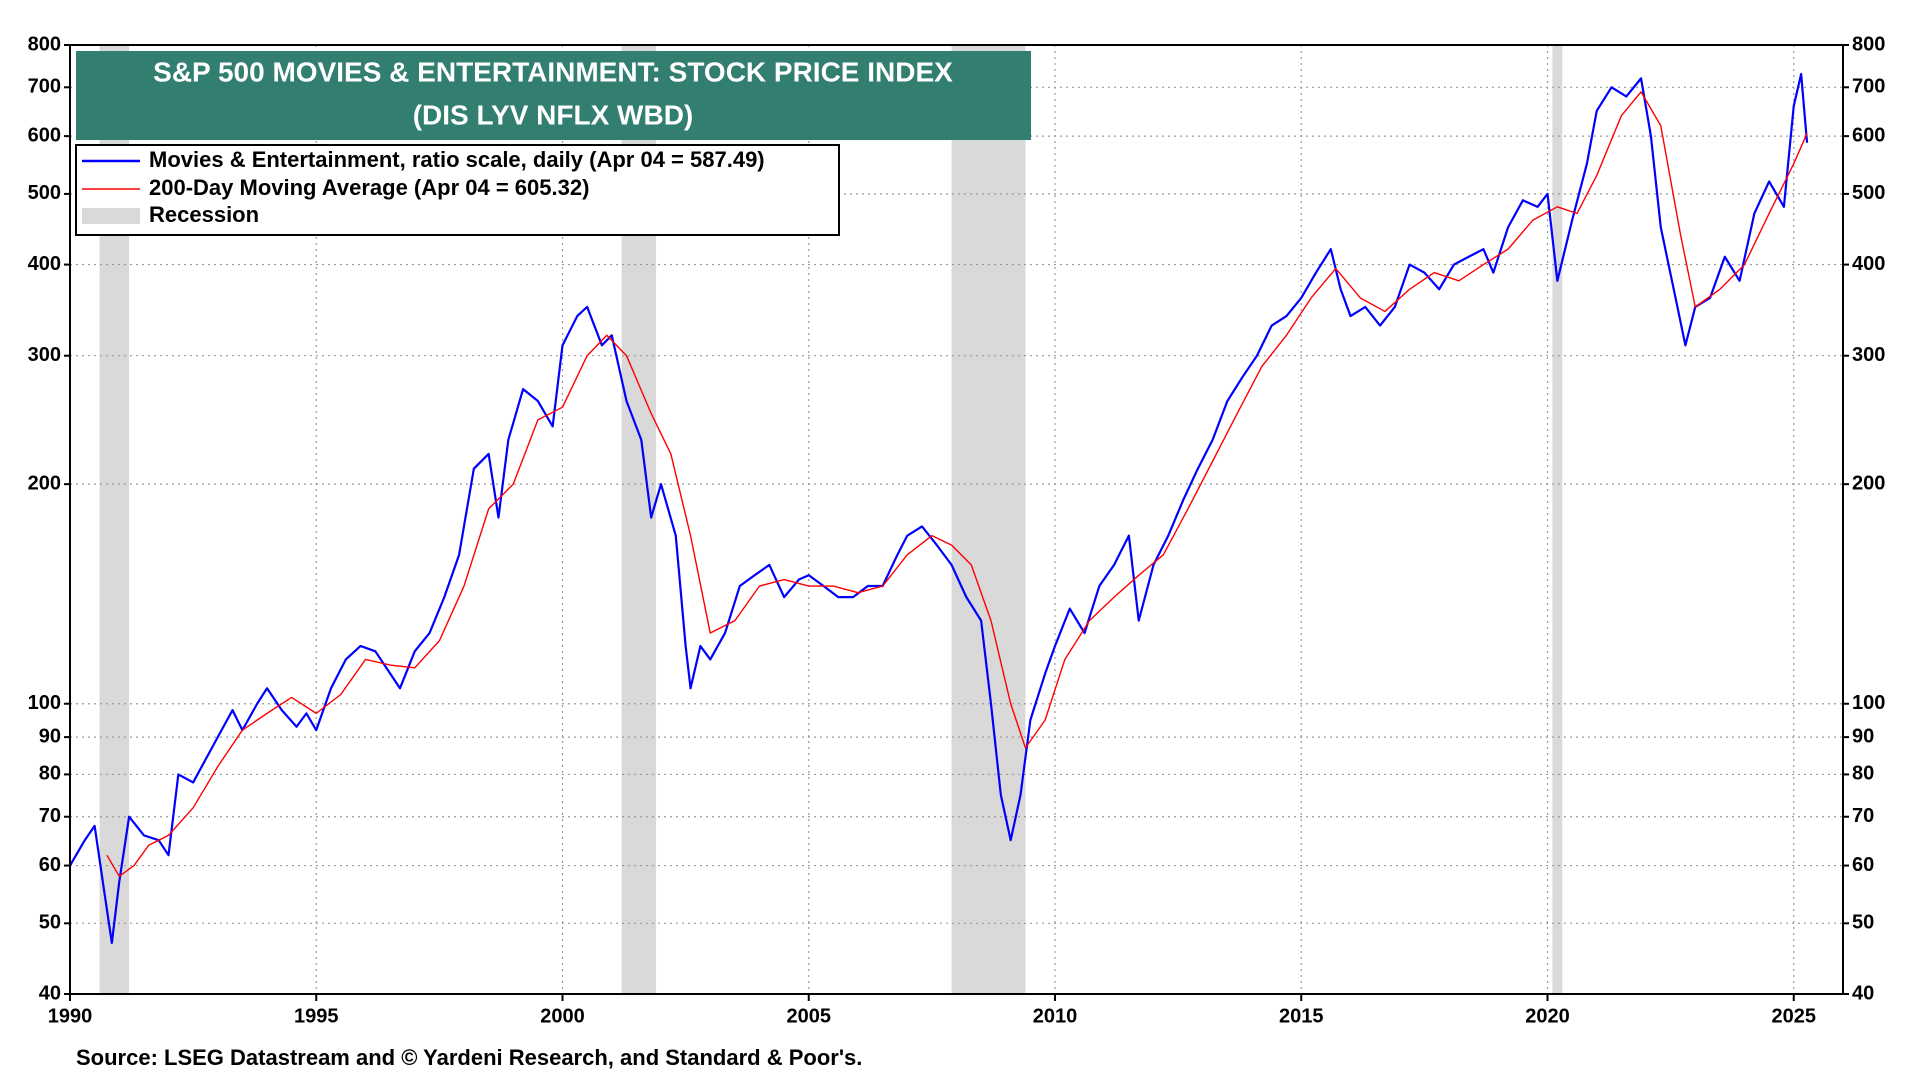 Image resolution: width=1920 pixels, height=1080 pixels. Describe the element at coordinates (50, 865) in the screenshot. I see `y-tick-label: 60` at that location.